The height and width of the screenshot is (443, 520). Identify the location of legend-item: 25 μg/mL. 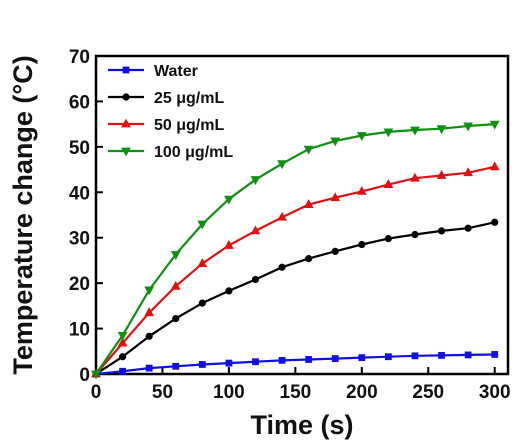
(166, 98).